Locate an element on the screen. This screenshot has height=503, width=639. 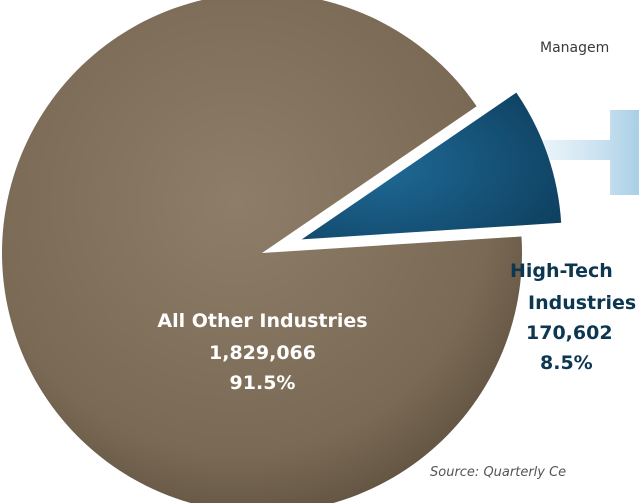
slice-hightech-percent: 8.5% is located at coordinates (566, 363).